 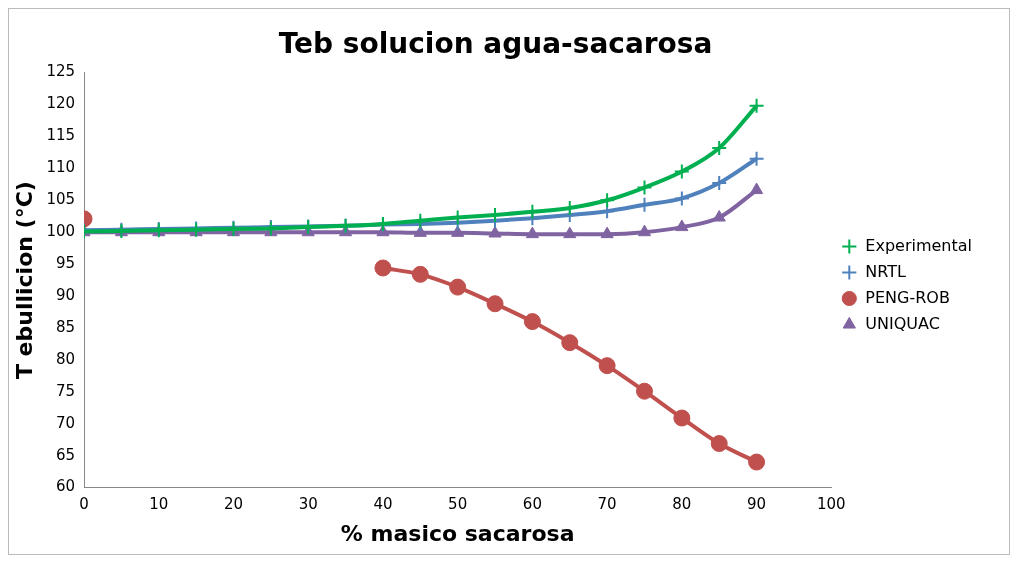 What do you see at coordinates (233, 504) in the screenshot?
I see `x-tick-label: 20` at bounding box center [233, 504].